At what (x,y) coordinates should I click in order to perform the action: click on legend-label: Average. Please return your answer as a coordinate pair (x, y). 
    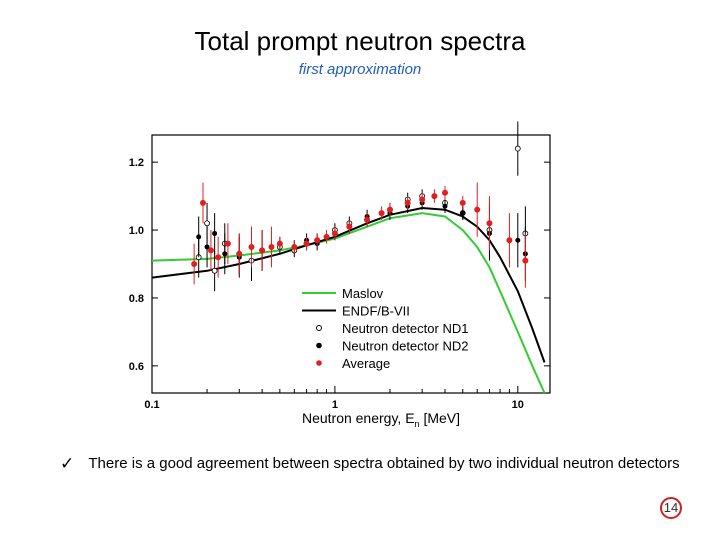
    Looking at the image, I should click on (366, 363).